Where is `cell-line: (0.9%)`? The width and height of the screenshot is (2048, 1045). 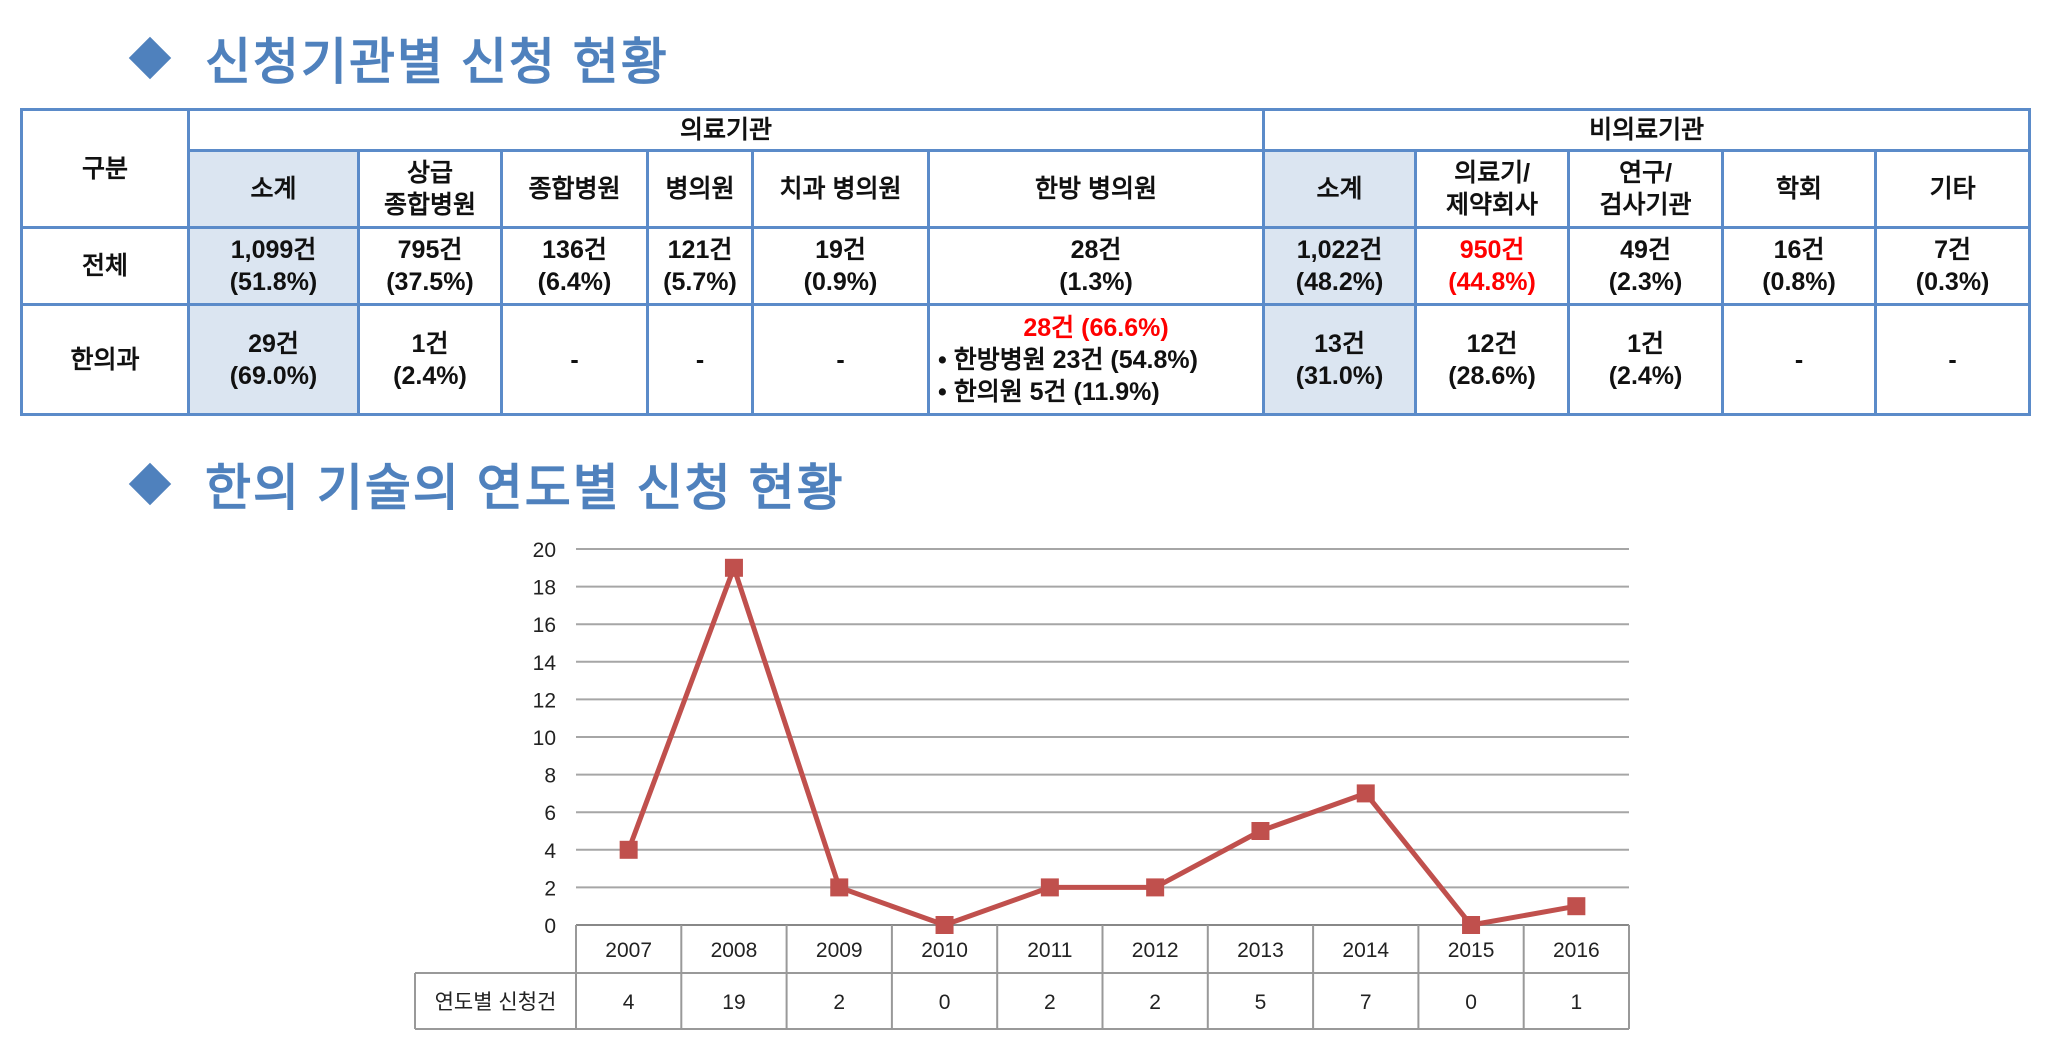 cell-line: (0.9%) is located at coordinates (840, 282).